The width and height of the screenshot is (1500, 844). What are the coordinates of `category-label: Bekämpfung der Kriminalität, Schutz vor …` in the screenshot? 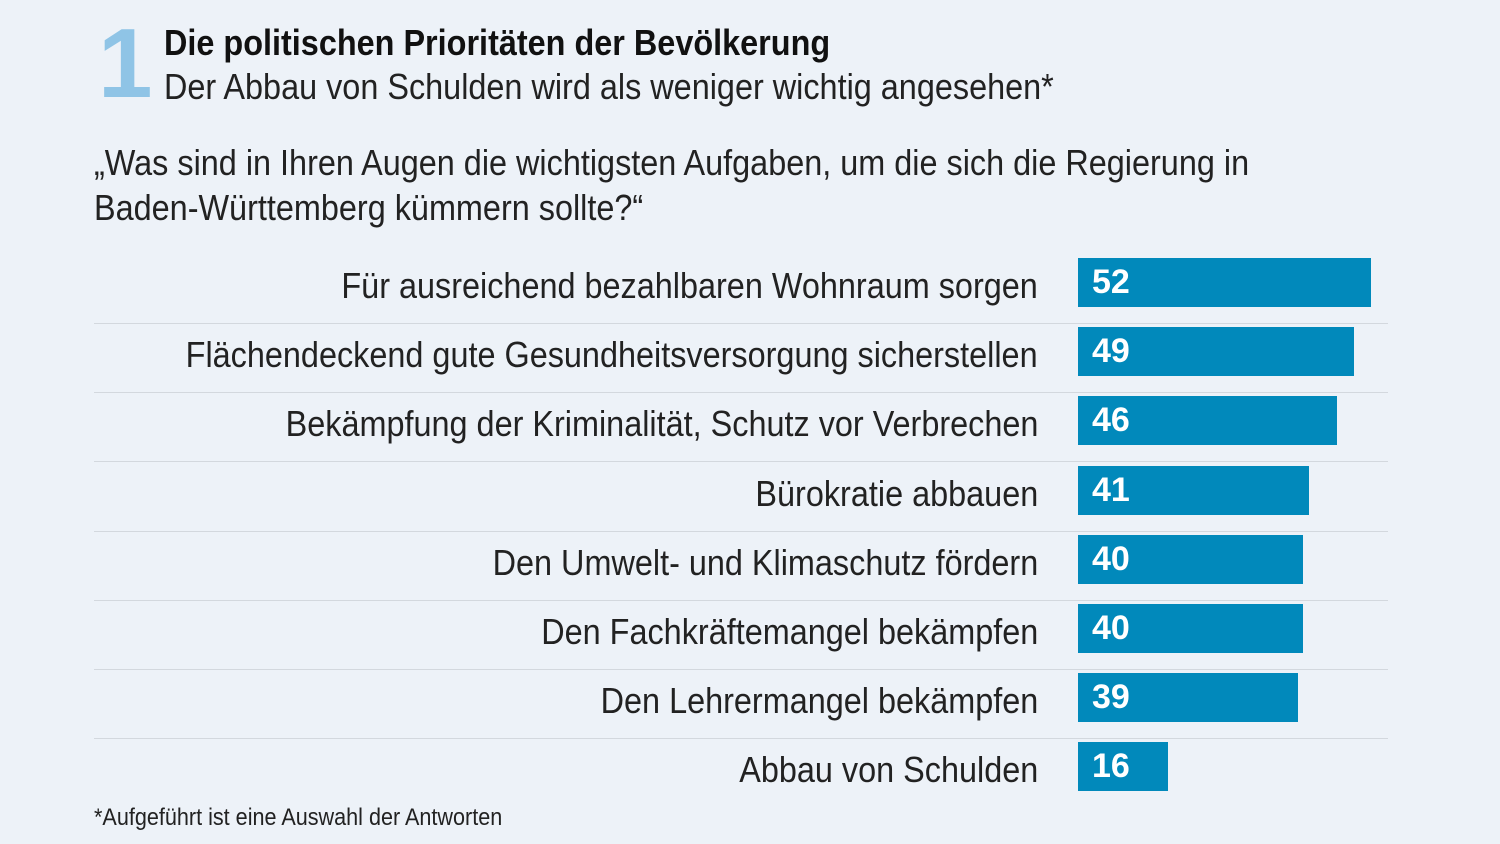 It's located at (661, 424).